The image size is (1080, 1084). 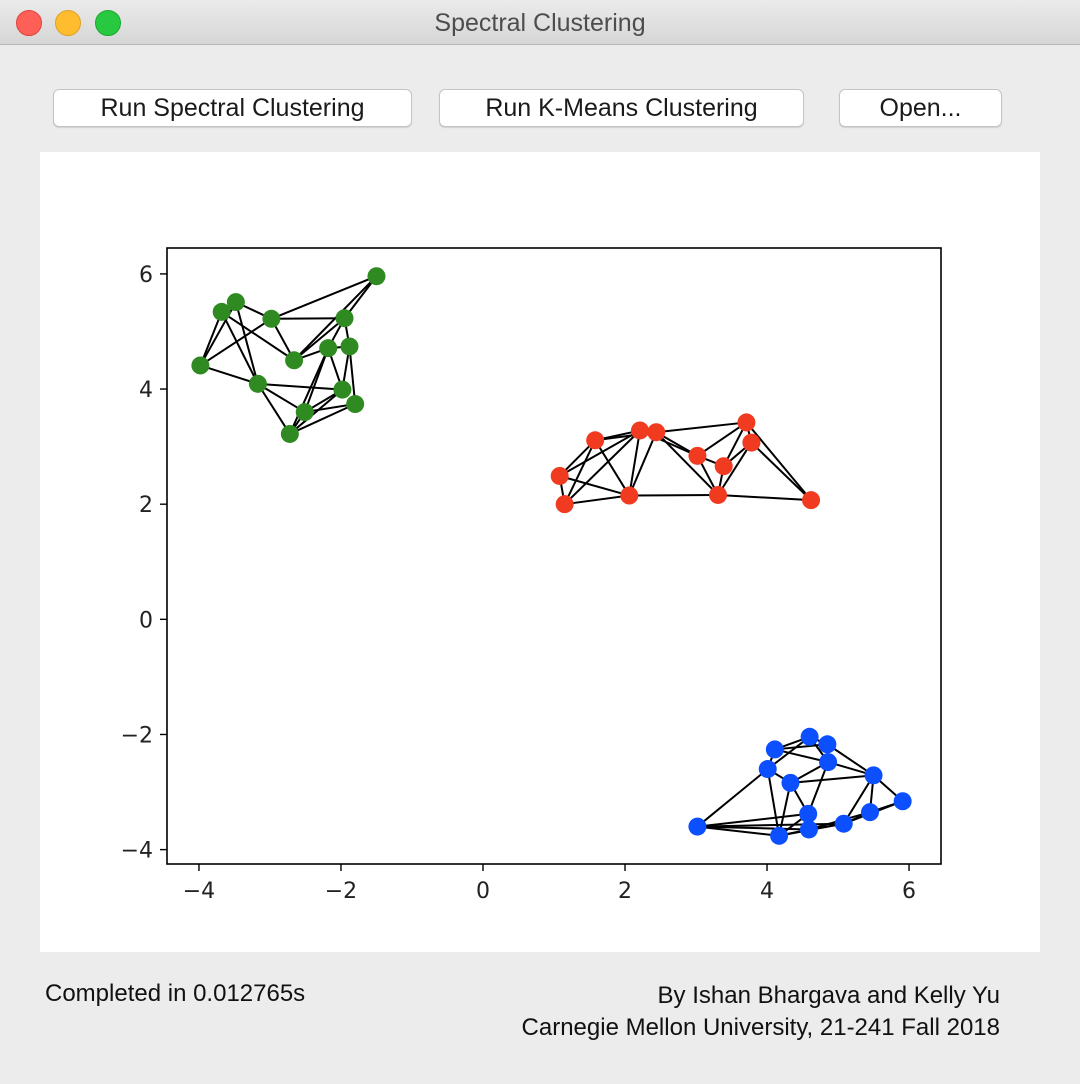 What do you see at coordinates (29, 23) in the screenshot?
I see `close-window-button` at bounding box center [29, 23].